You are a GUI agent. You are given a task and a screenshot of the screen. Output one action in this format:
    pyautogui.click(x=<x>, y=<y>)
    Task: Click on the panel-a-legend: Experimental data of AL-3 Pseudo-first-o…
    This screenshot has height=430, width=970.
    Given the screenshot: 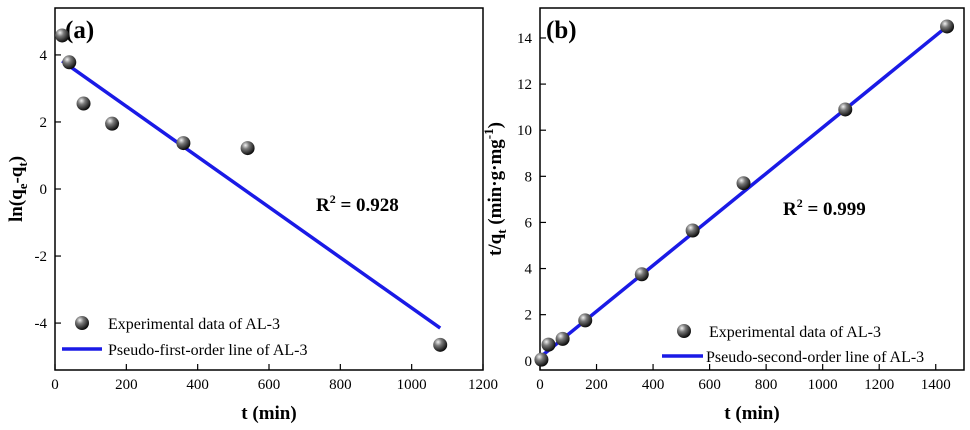 What is the action you would take?
    pyautogui.click(x=185, y=337)
    